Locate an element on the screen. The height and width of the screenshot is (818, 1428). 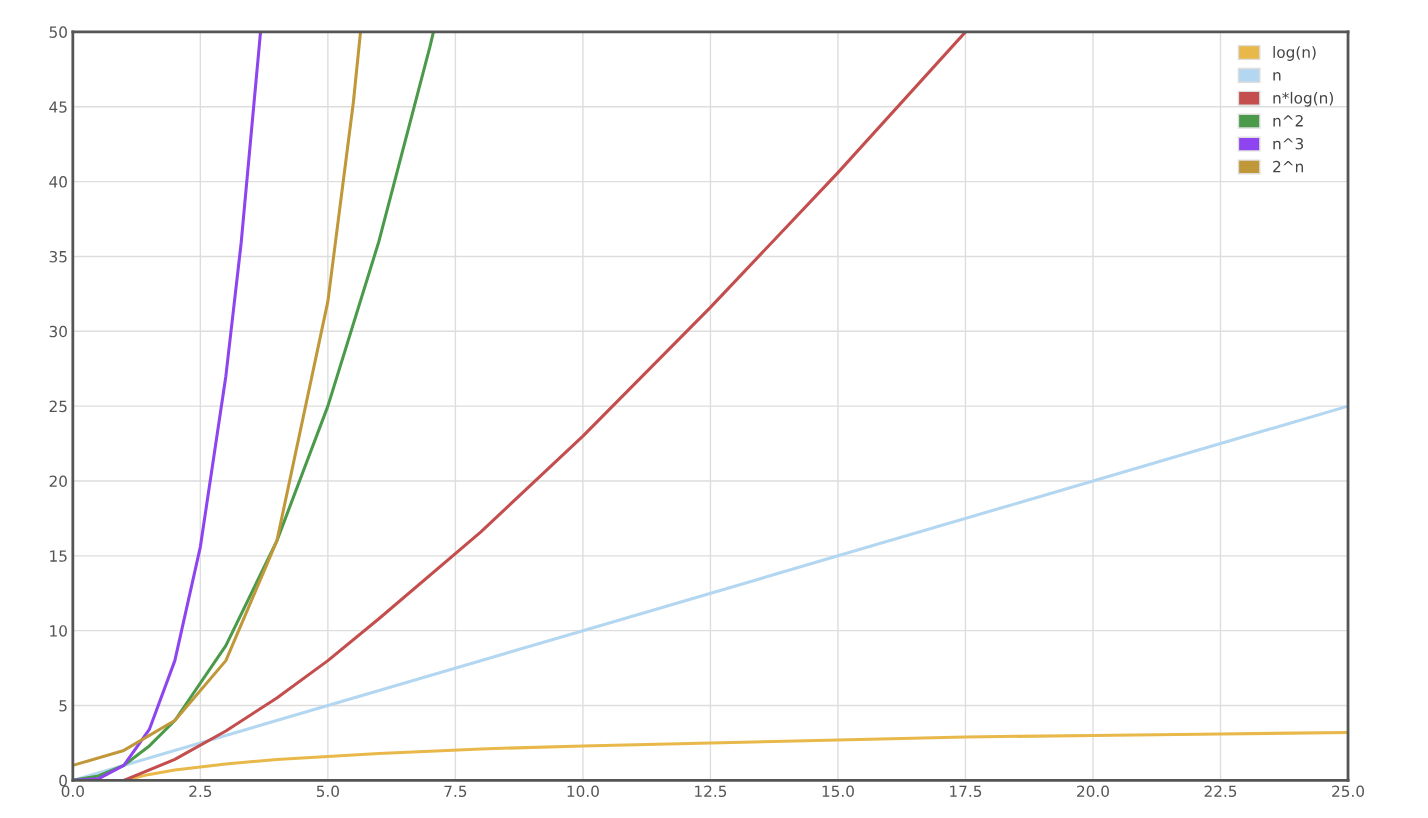
x-tick-label: 25.0 is located at coordinates (1348, 791).